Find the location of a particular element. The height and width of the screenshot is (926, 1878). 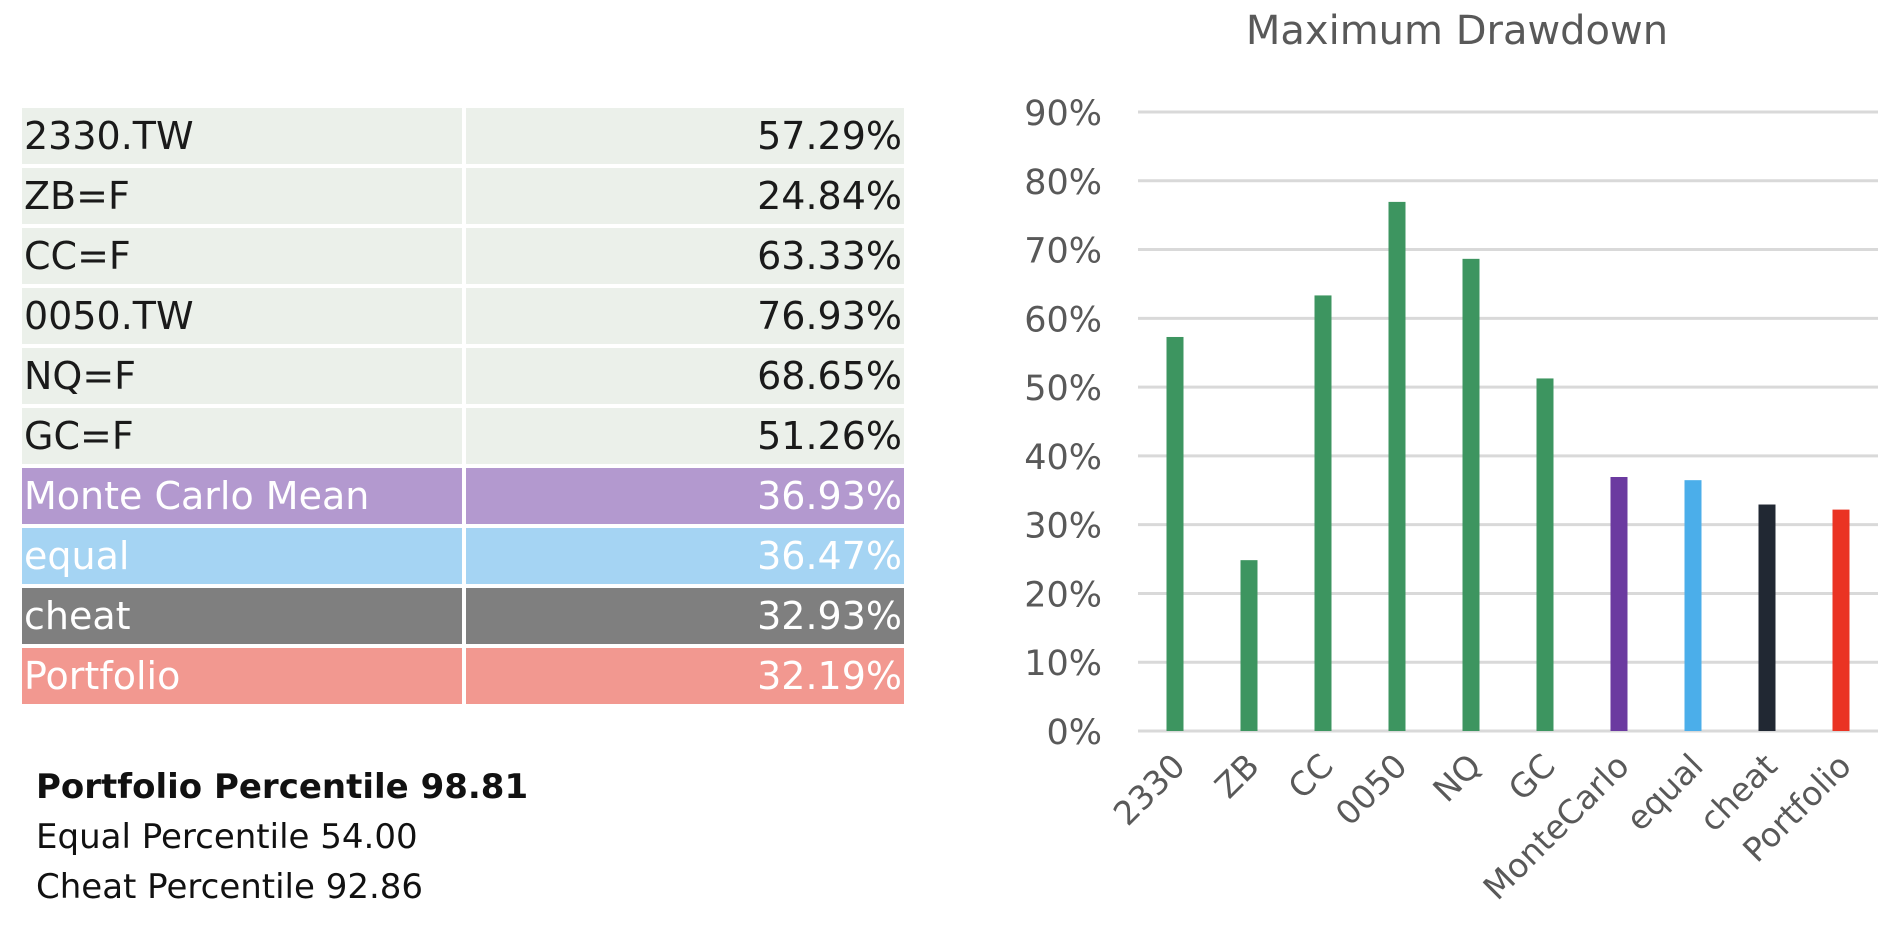

row-label: NQ=F is located at coordinates (244, 377).